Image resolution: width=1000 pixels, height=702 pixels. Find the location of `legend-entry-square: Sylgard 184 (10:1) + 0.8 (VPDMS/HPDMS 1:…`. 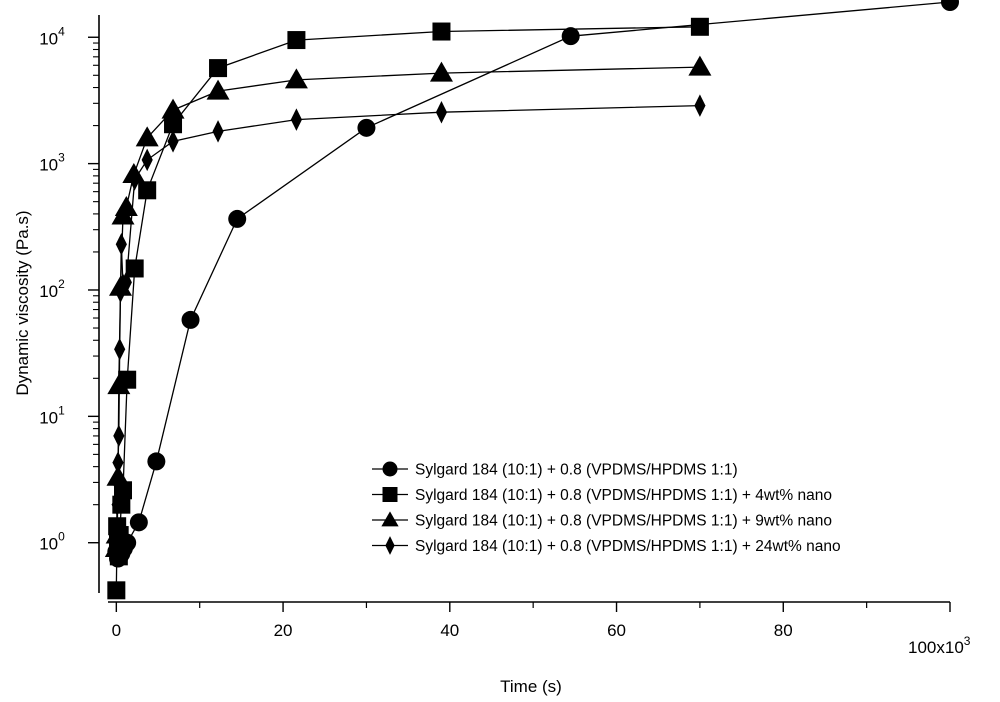

legend-entry-square: Sylgard 184 (10:1) + 0.8 (VPDMS/HPDMS 1:… is located at coordinates (602, 495).